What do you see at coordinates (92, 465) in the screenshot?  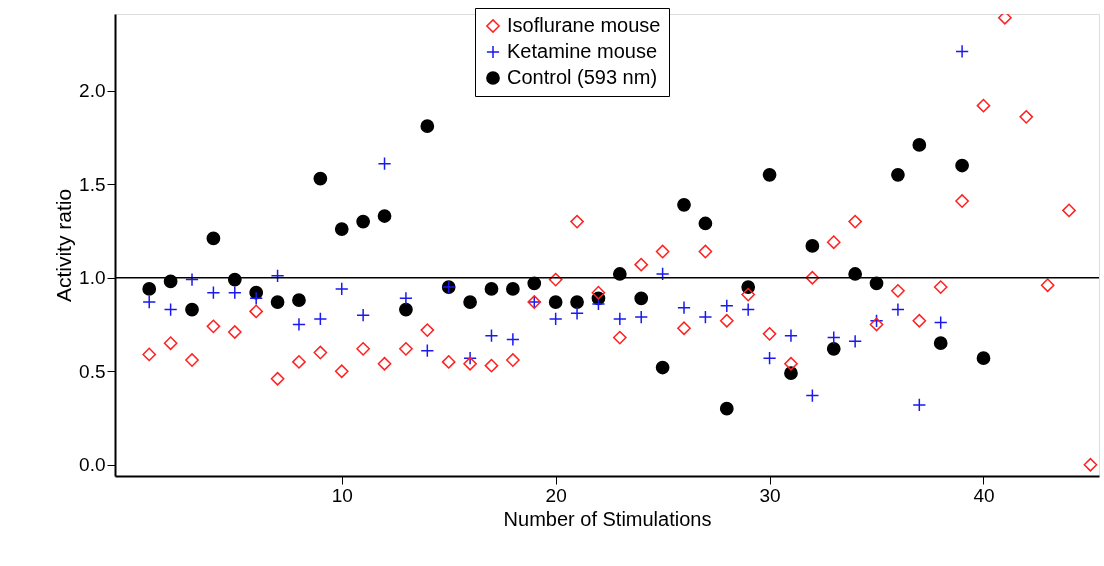 I see `y-tick-label: 0.0` at bounding box center [92, 465].